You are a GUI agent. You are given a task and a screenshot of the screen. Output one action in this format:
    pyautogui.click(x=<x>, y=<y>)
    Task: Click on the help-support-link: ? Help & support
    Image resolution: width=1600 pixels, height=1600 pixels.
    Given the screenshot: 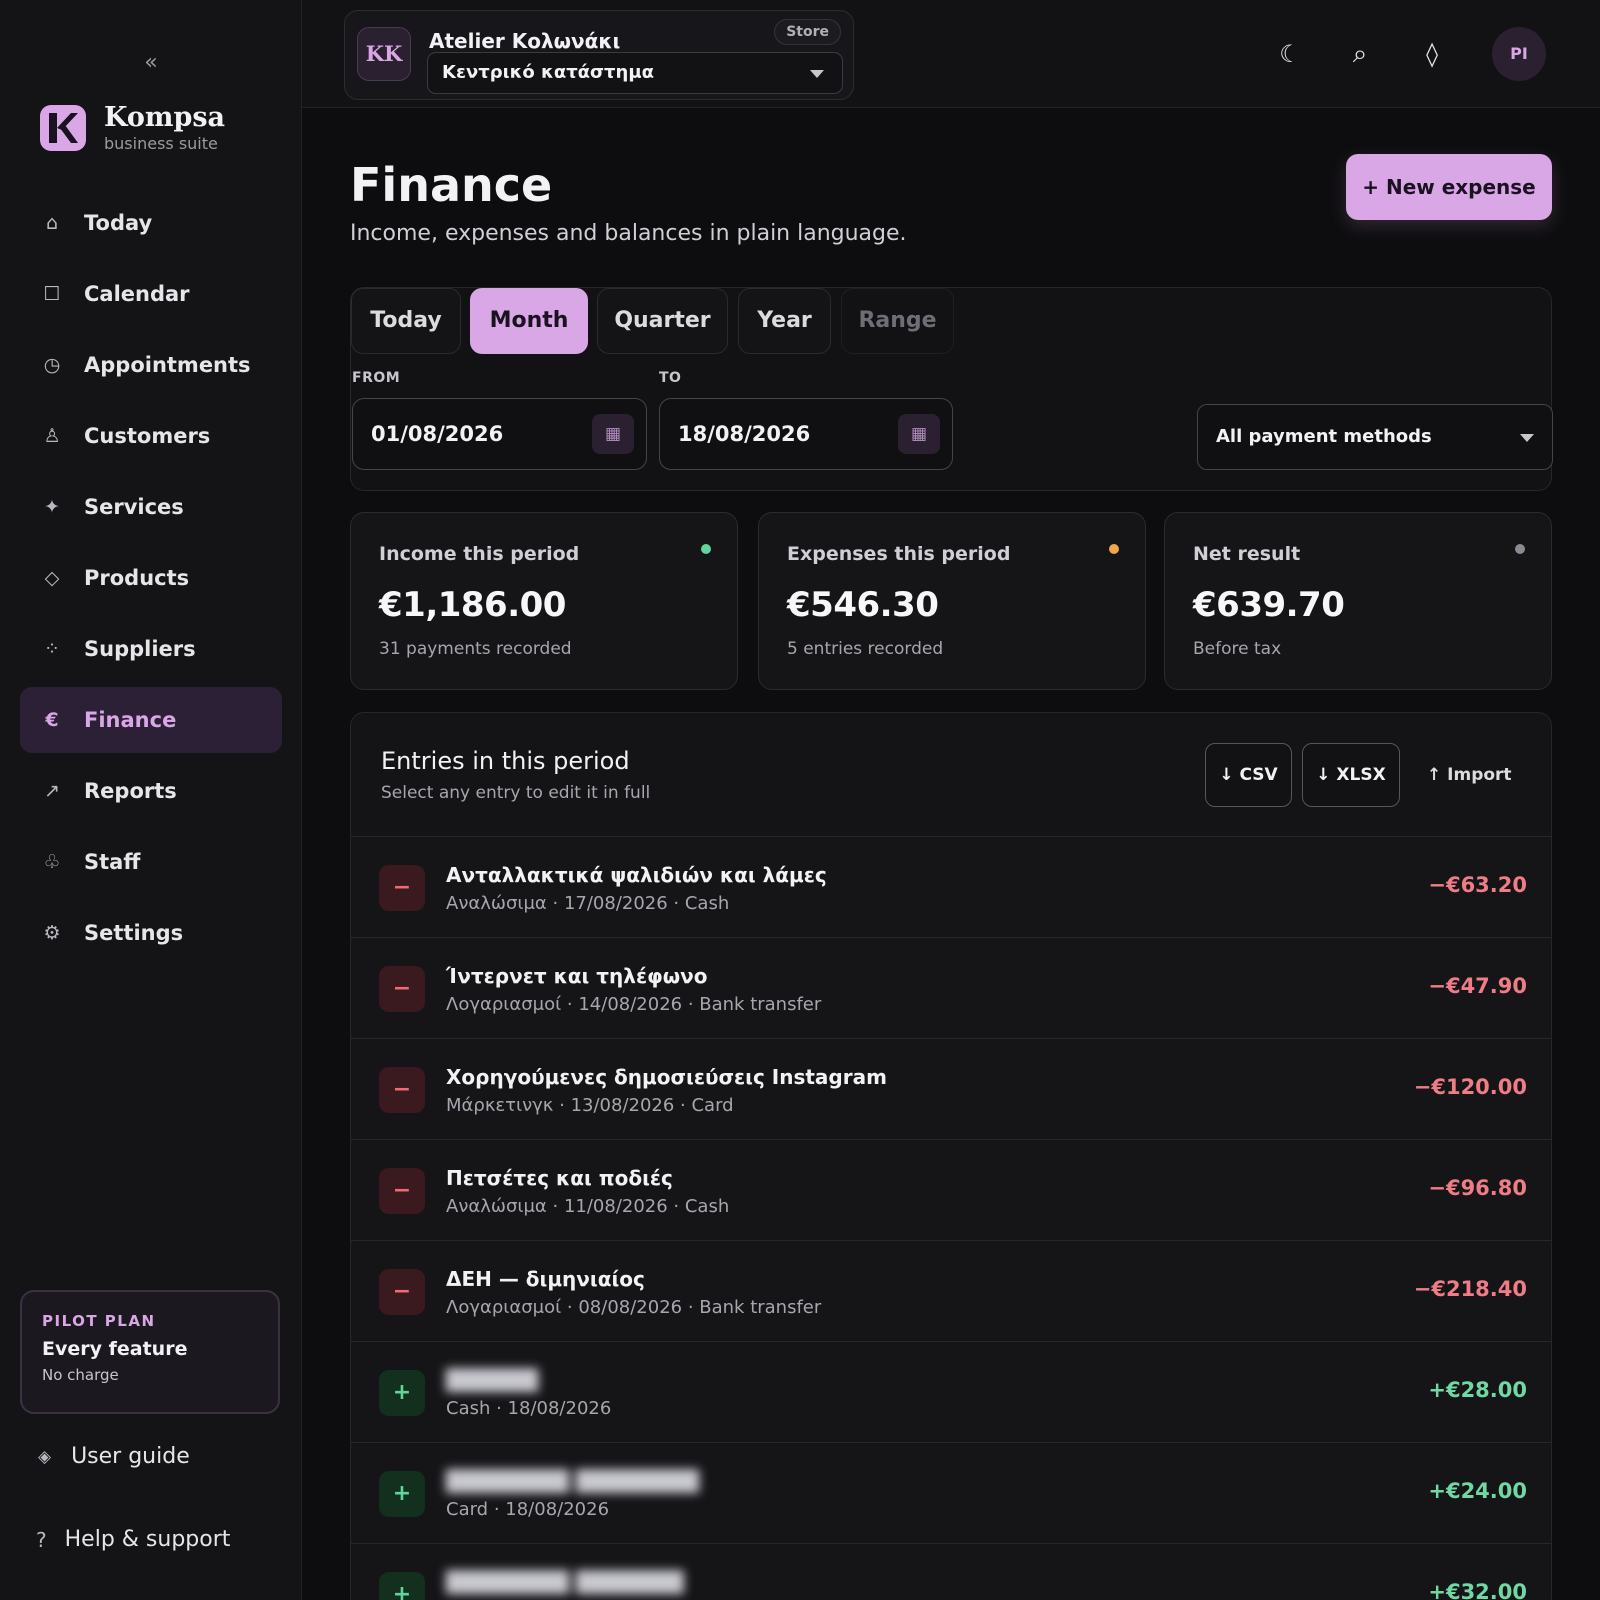 What is the action you would take?
    pyautogui.click(x=133, y=1539)
    